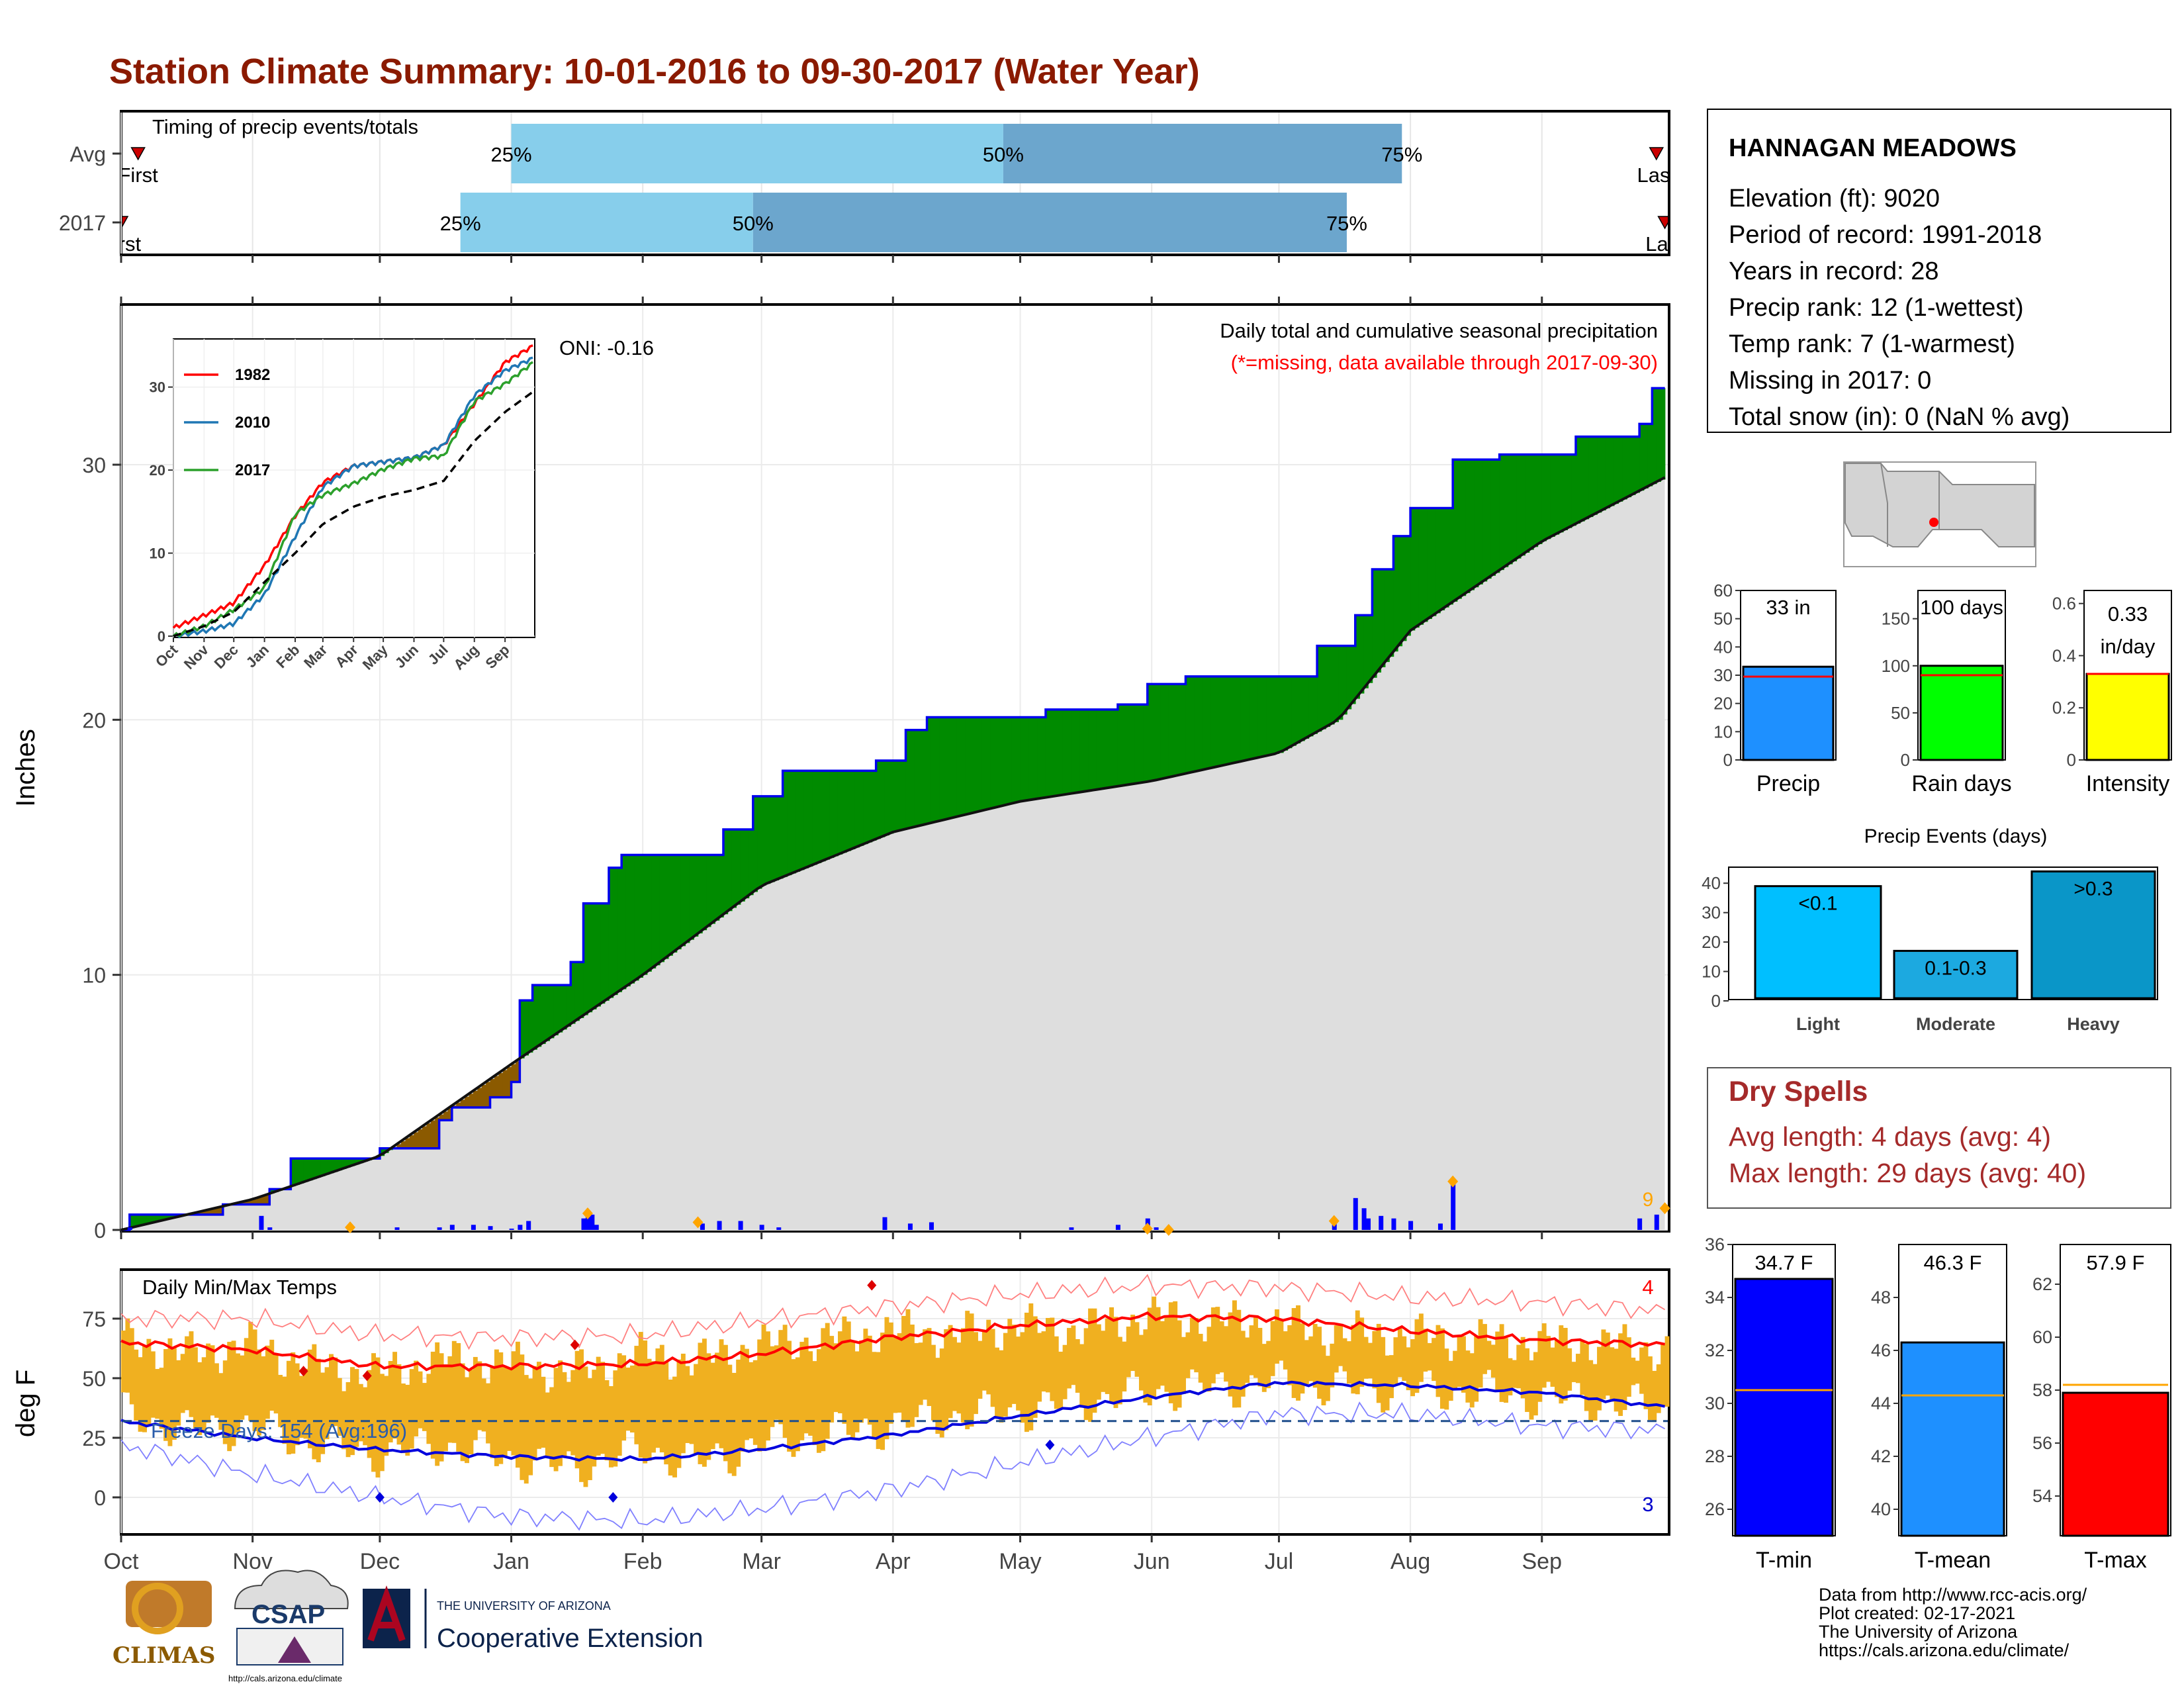 The width and height of the screenshot is (2184, 1688). What do you see at coordinates (94, 465) in the screenshot?
I see `precip-ytick-label: 30` at bounding box center [94, 465].